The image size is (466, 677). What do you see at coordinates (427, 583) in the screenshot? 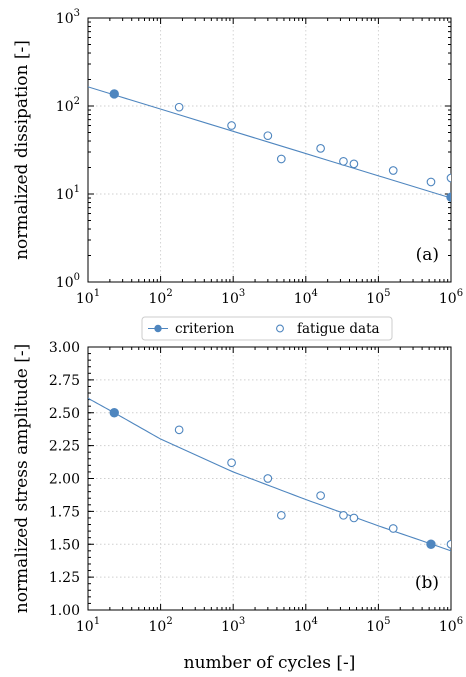
I see `panel-tag: (b)` at bounding box center [427, 583].